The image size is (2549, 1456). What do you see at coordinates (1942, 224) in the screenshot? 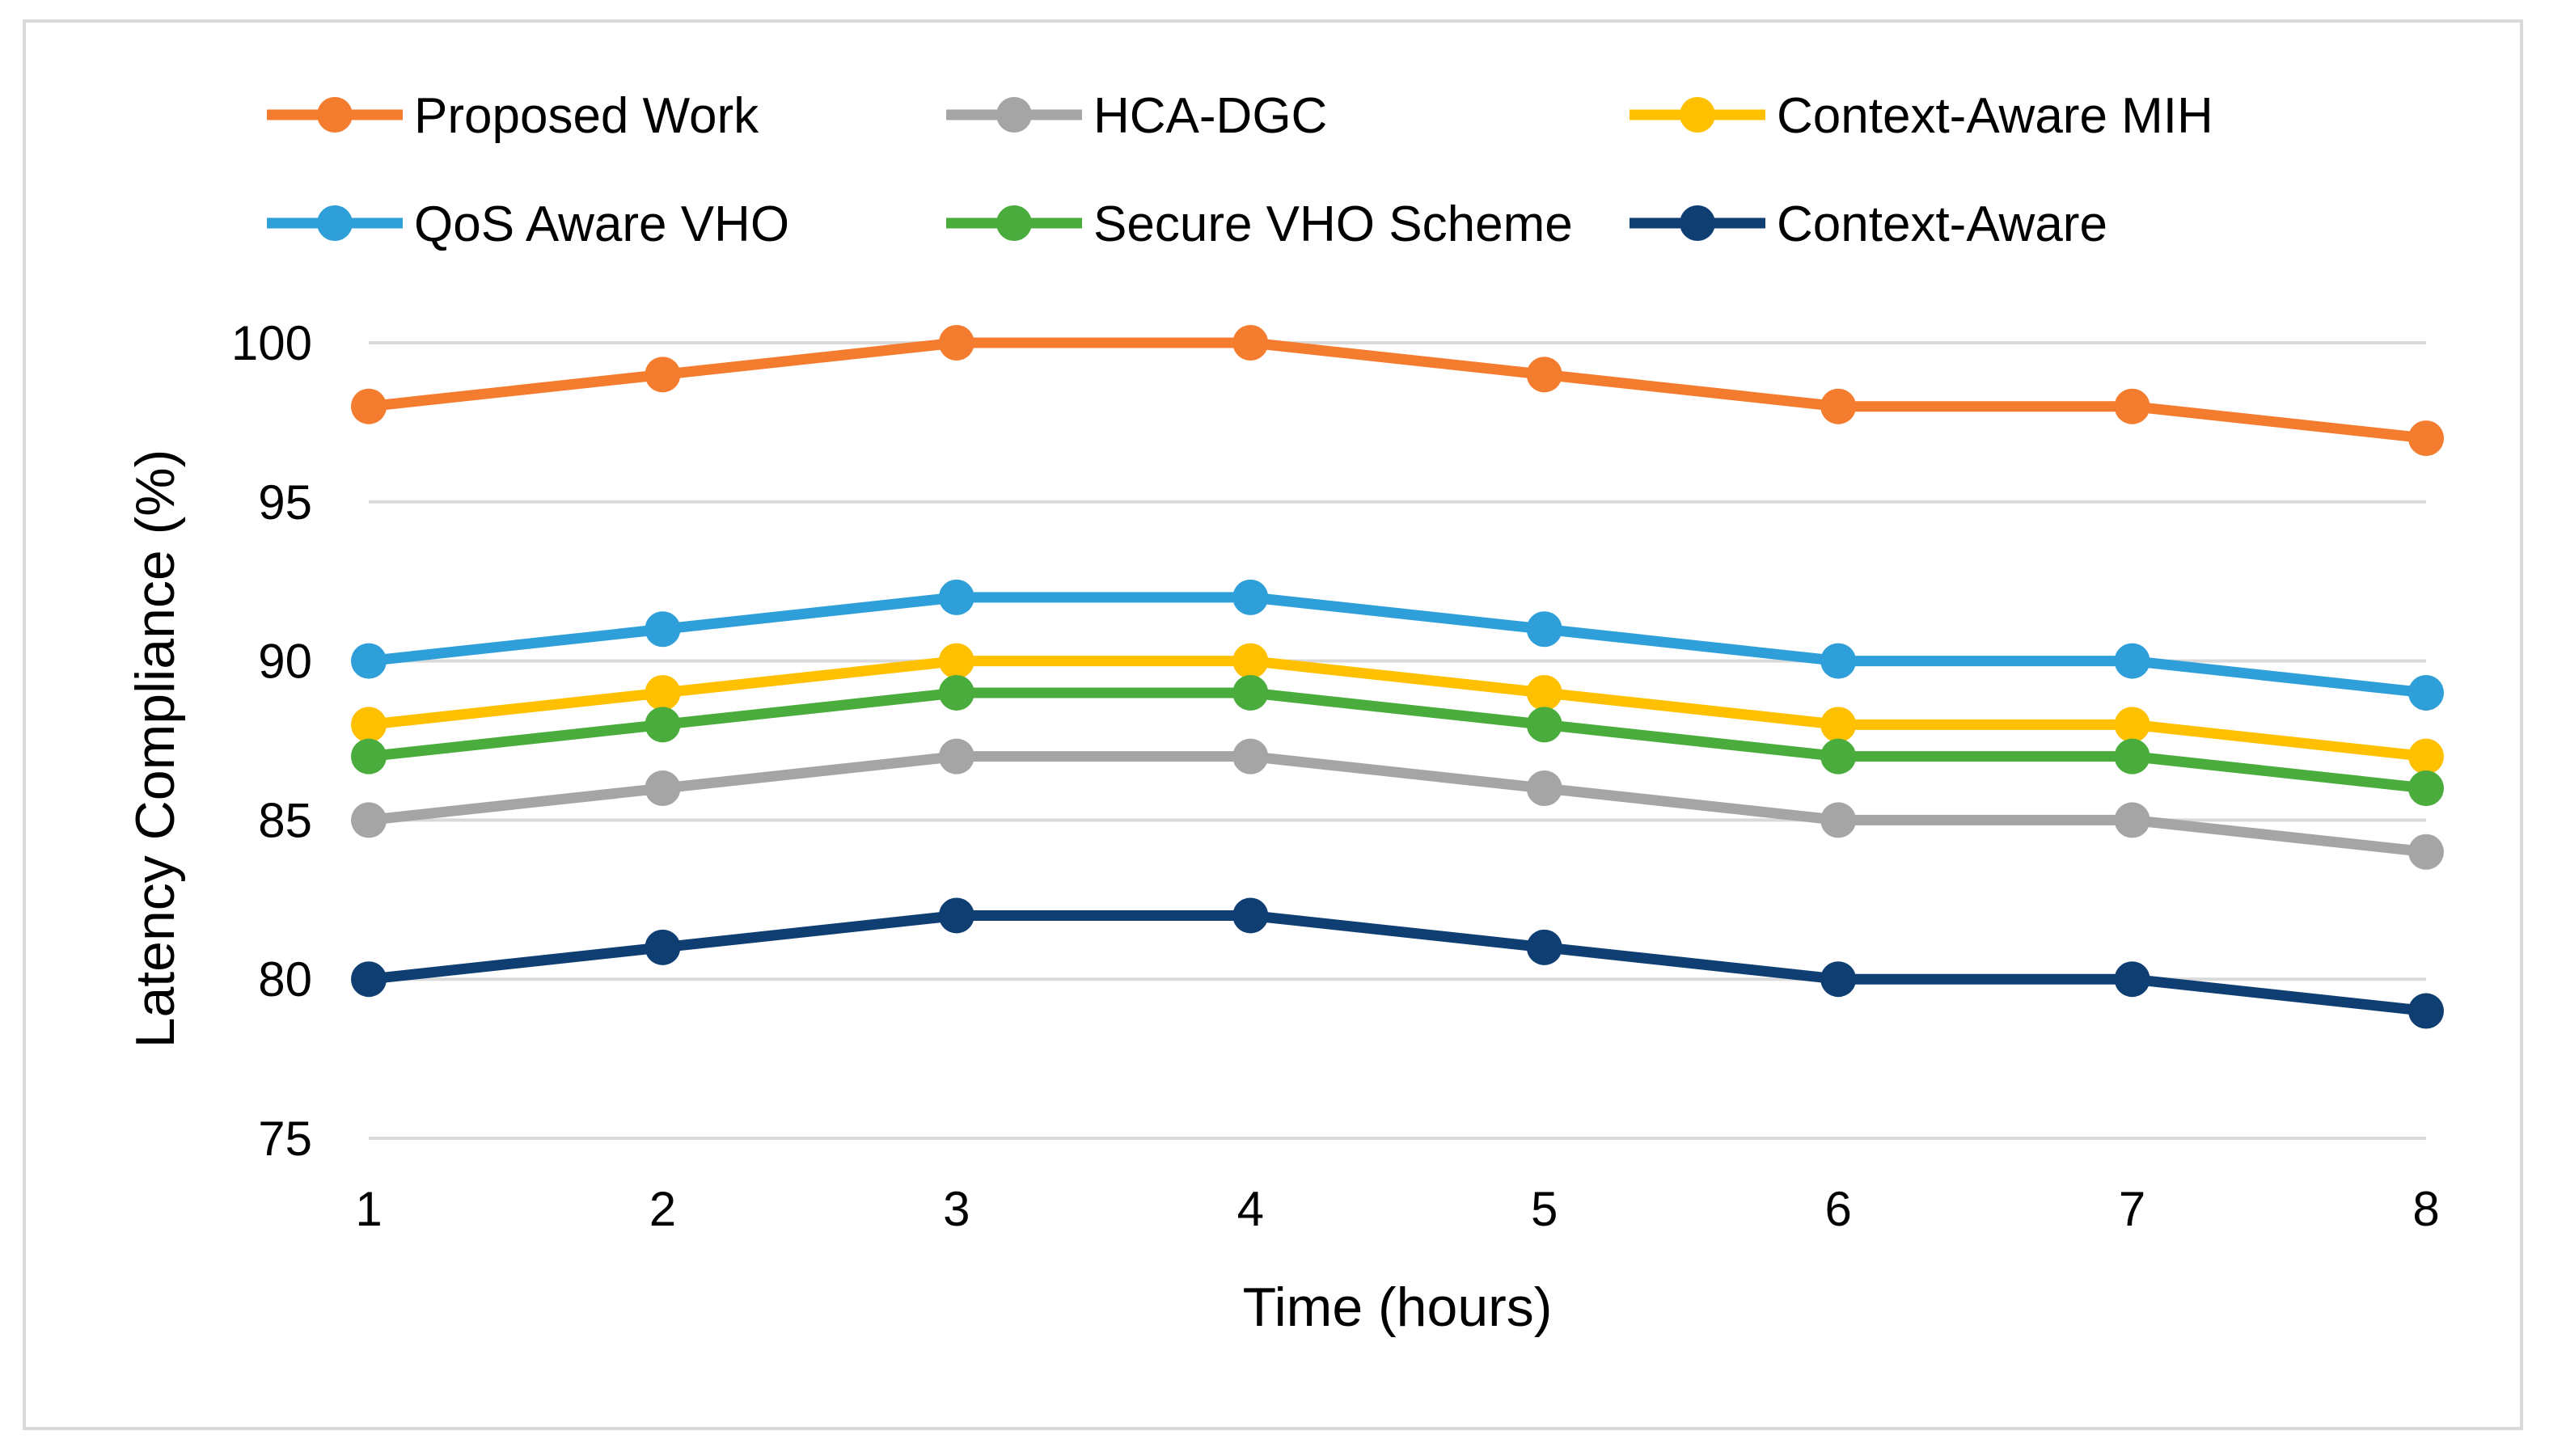
I see `legend-label: Context-Aware` at bounding box center [1942, 224].